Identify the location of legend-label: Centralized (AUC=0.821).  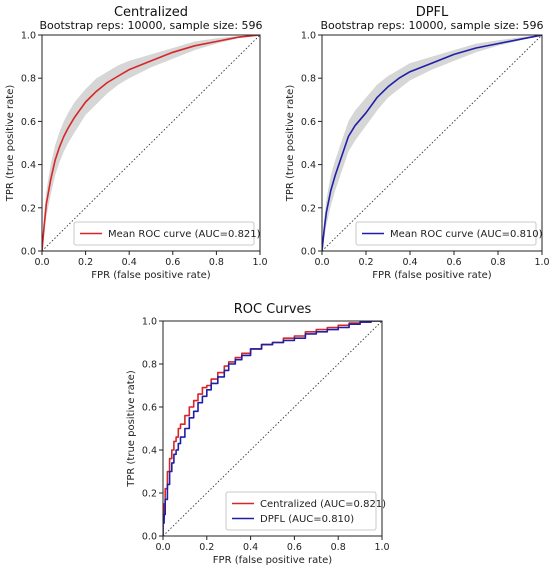
(323, 504).